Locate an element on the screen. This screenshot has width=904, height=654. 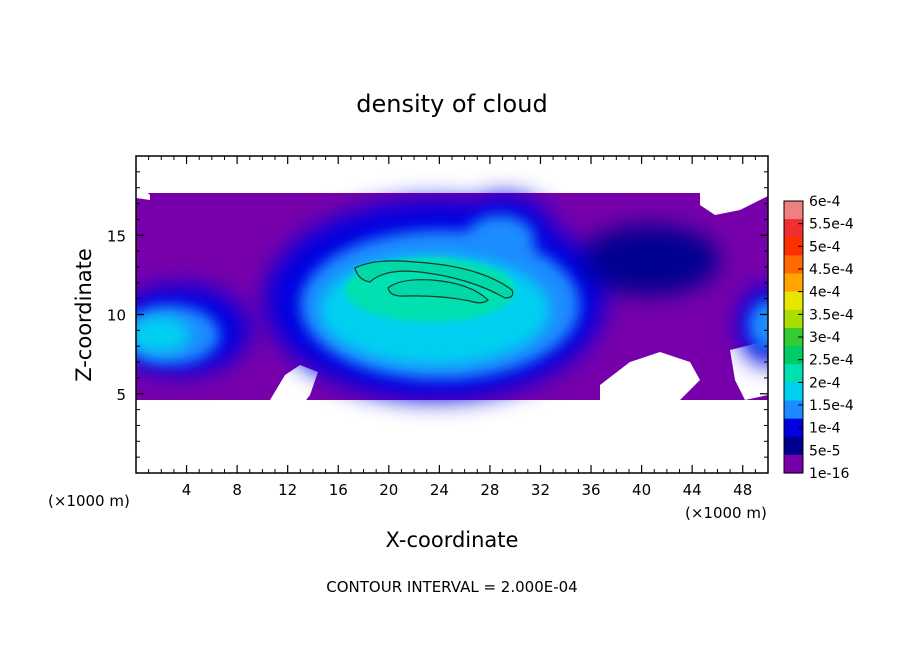
y-tick-label: 5 is located at coordinates (121, 395).